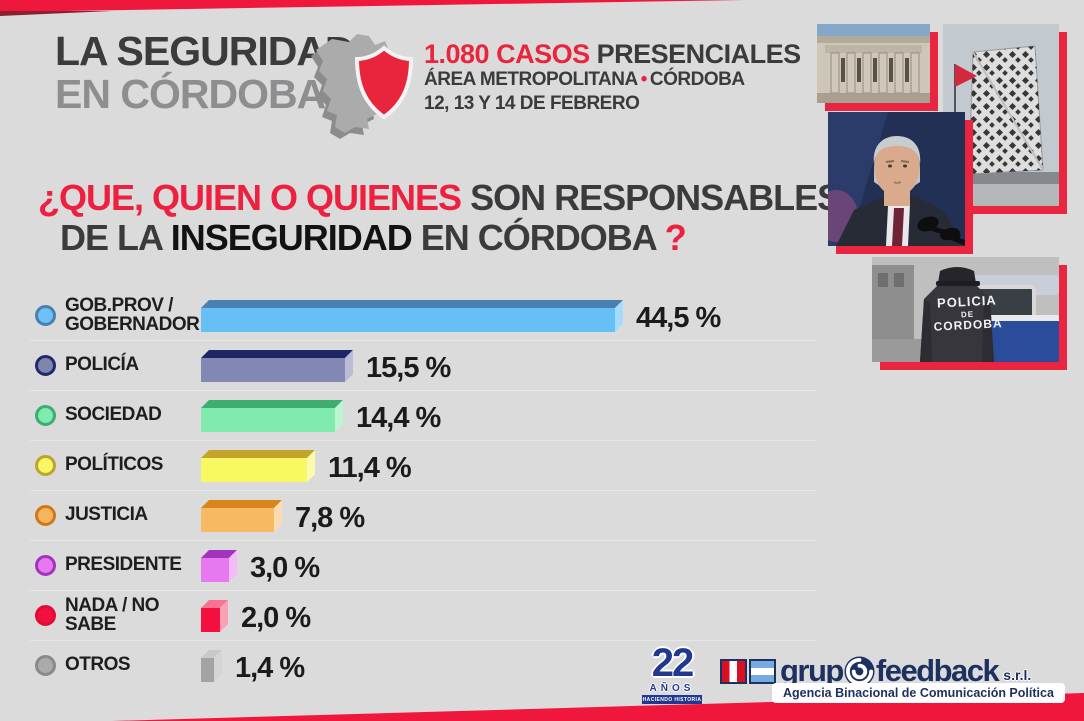 Image resolution: width=1084 pixels, height=721 pixels. I want to click on category-label: POLICÍA, so click(102, 365).